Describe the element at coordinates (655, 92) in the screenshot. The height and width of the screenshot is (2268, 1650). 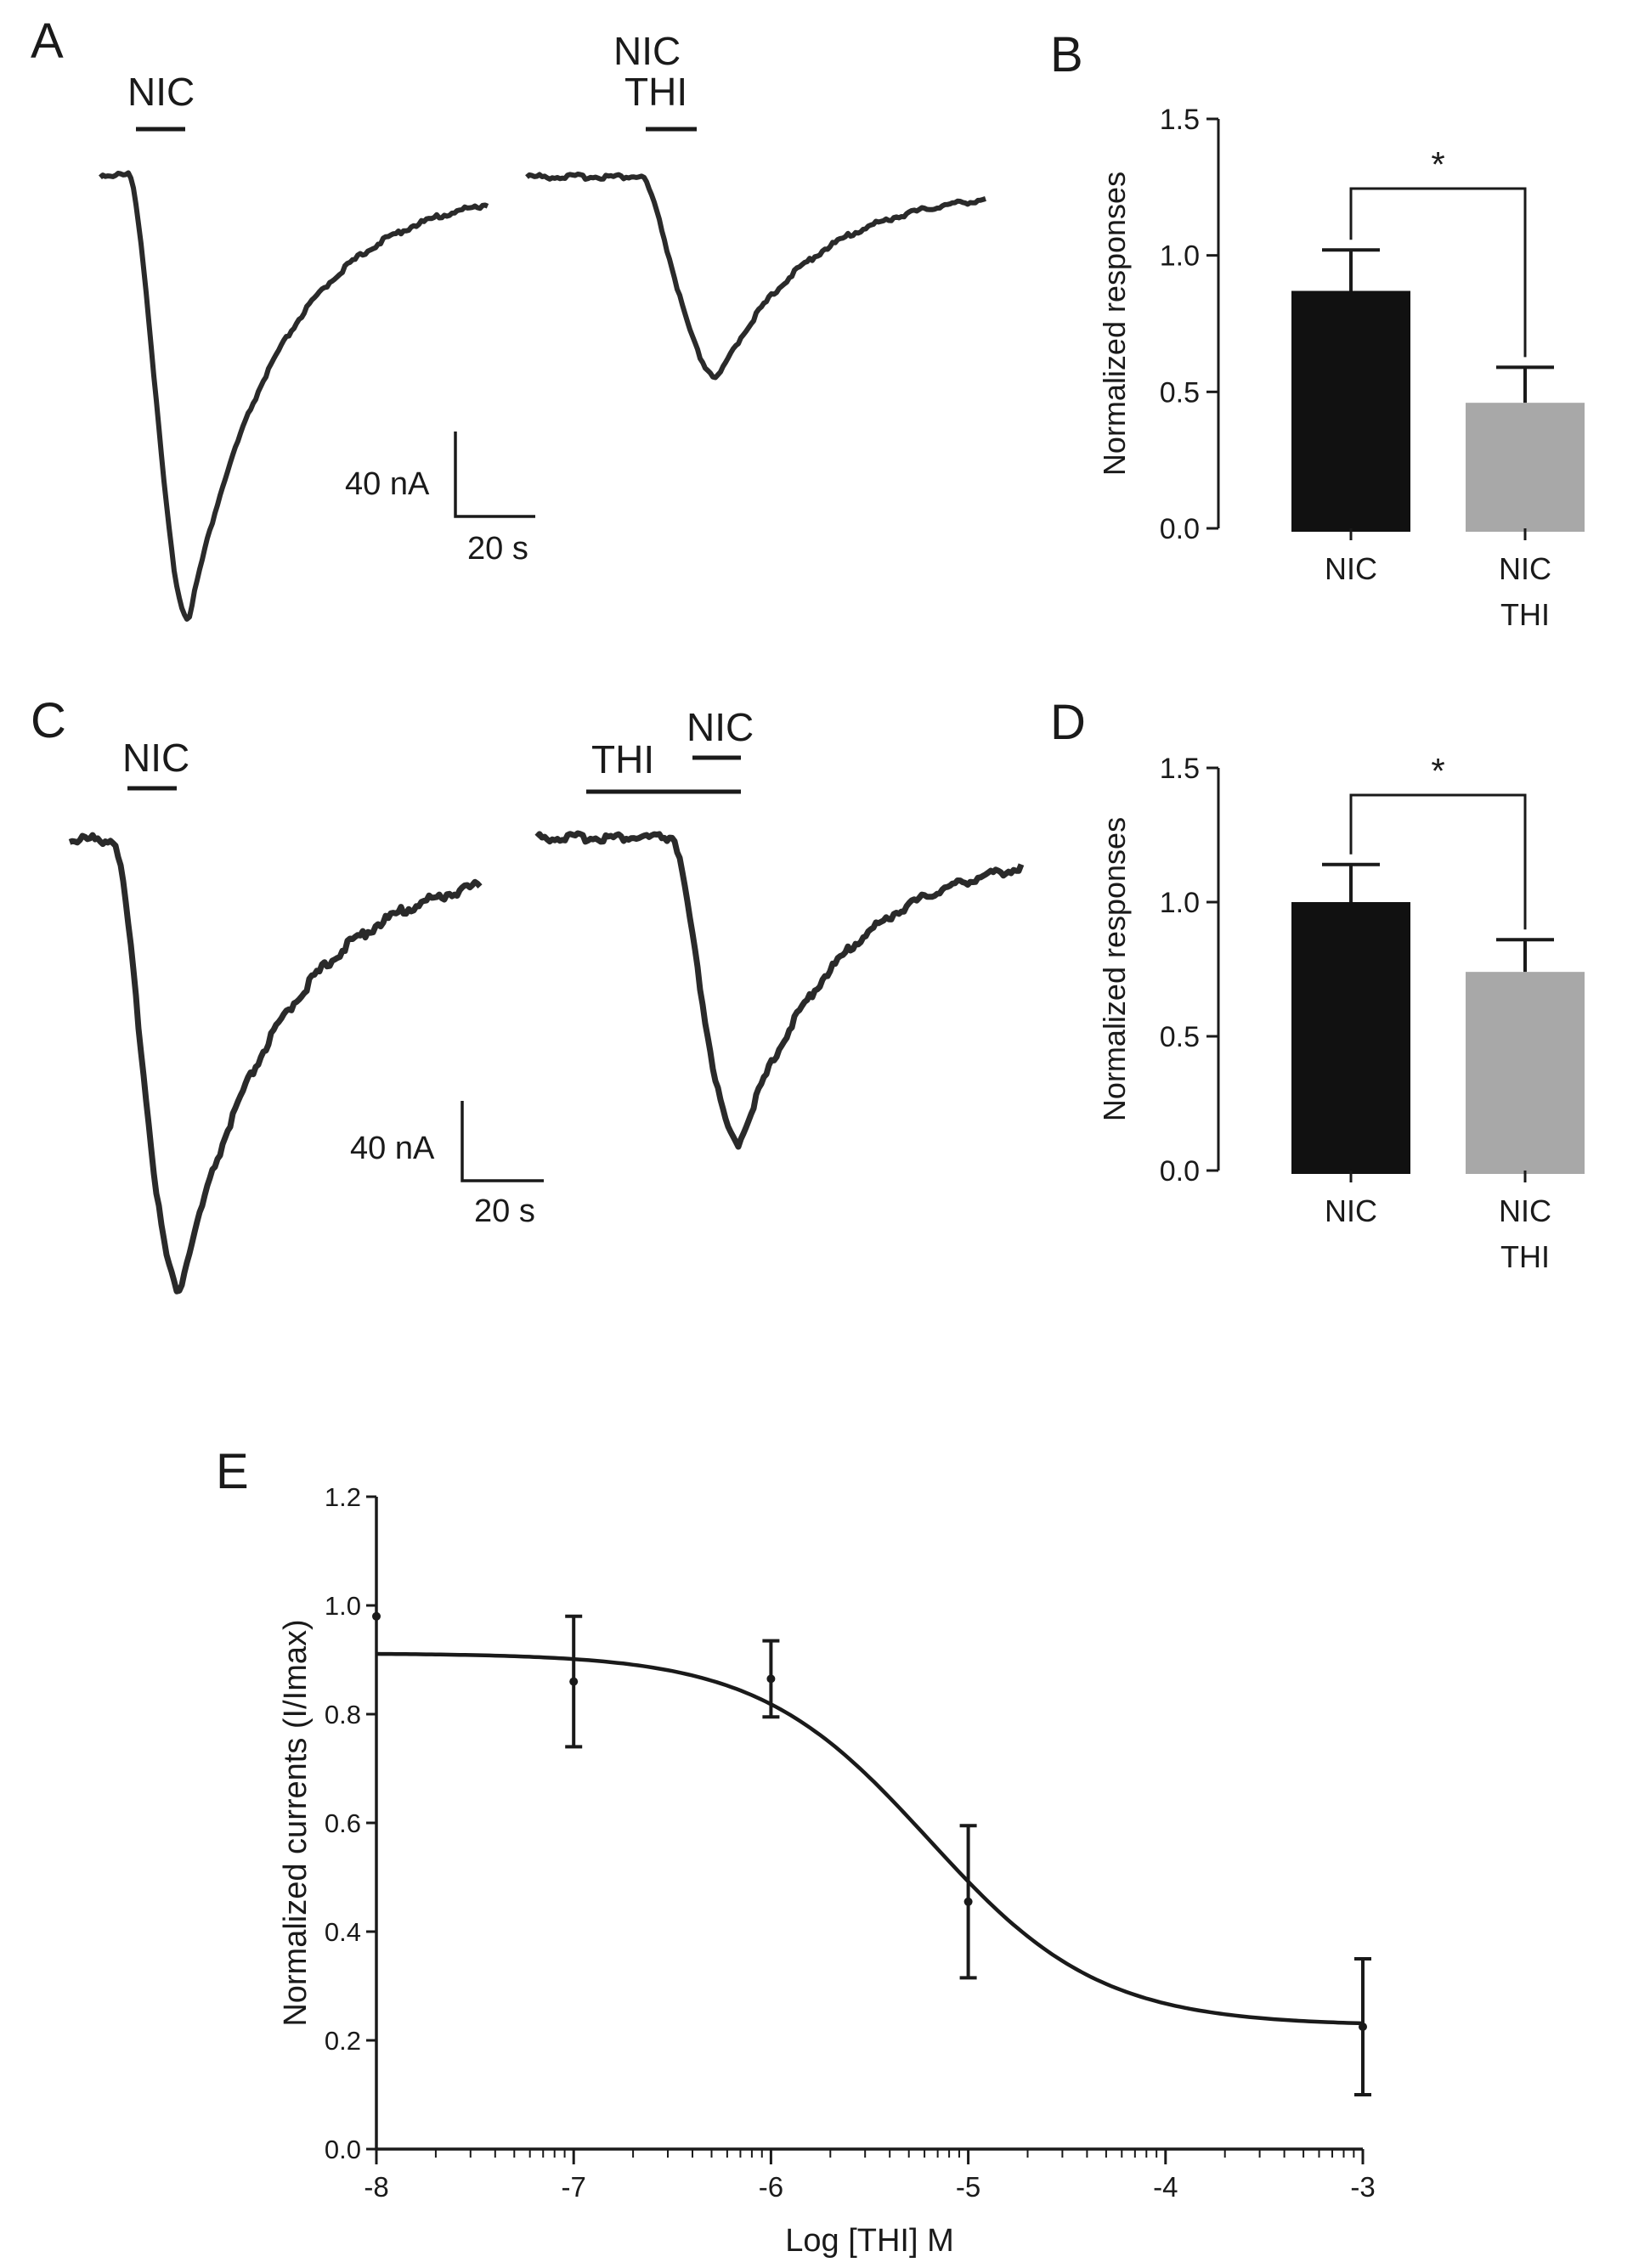
I see `trace-a2-drug-label-bottom: THI` at that location.